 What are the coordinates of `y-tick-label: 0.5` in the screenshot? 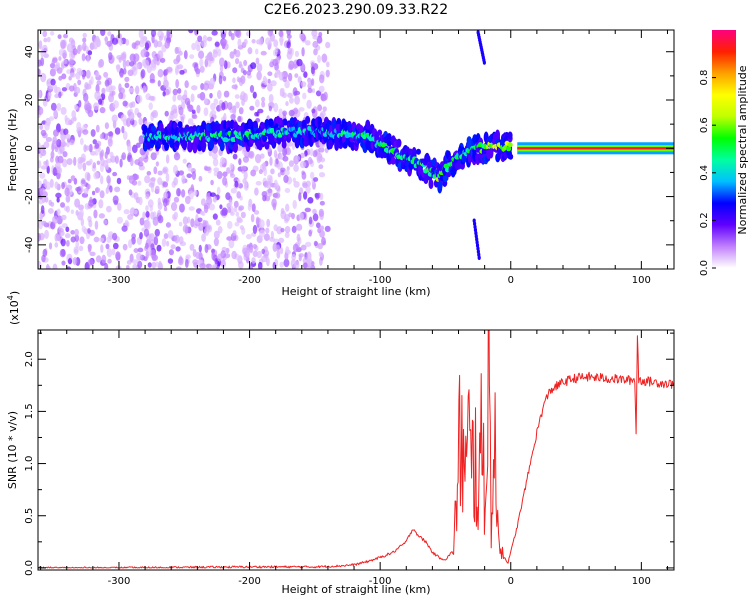 It's located at (29, 516).